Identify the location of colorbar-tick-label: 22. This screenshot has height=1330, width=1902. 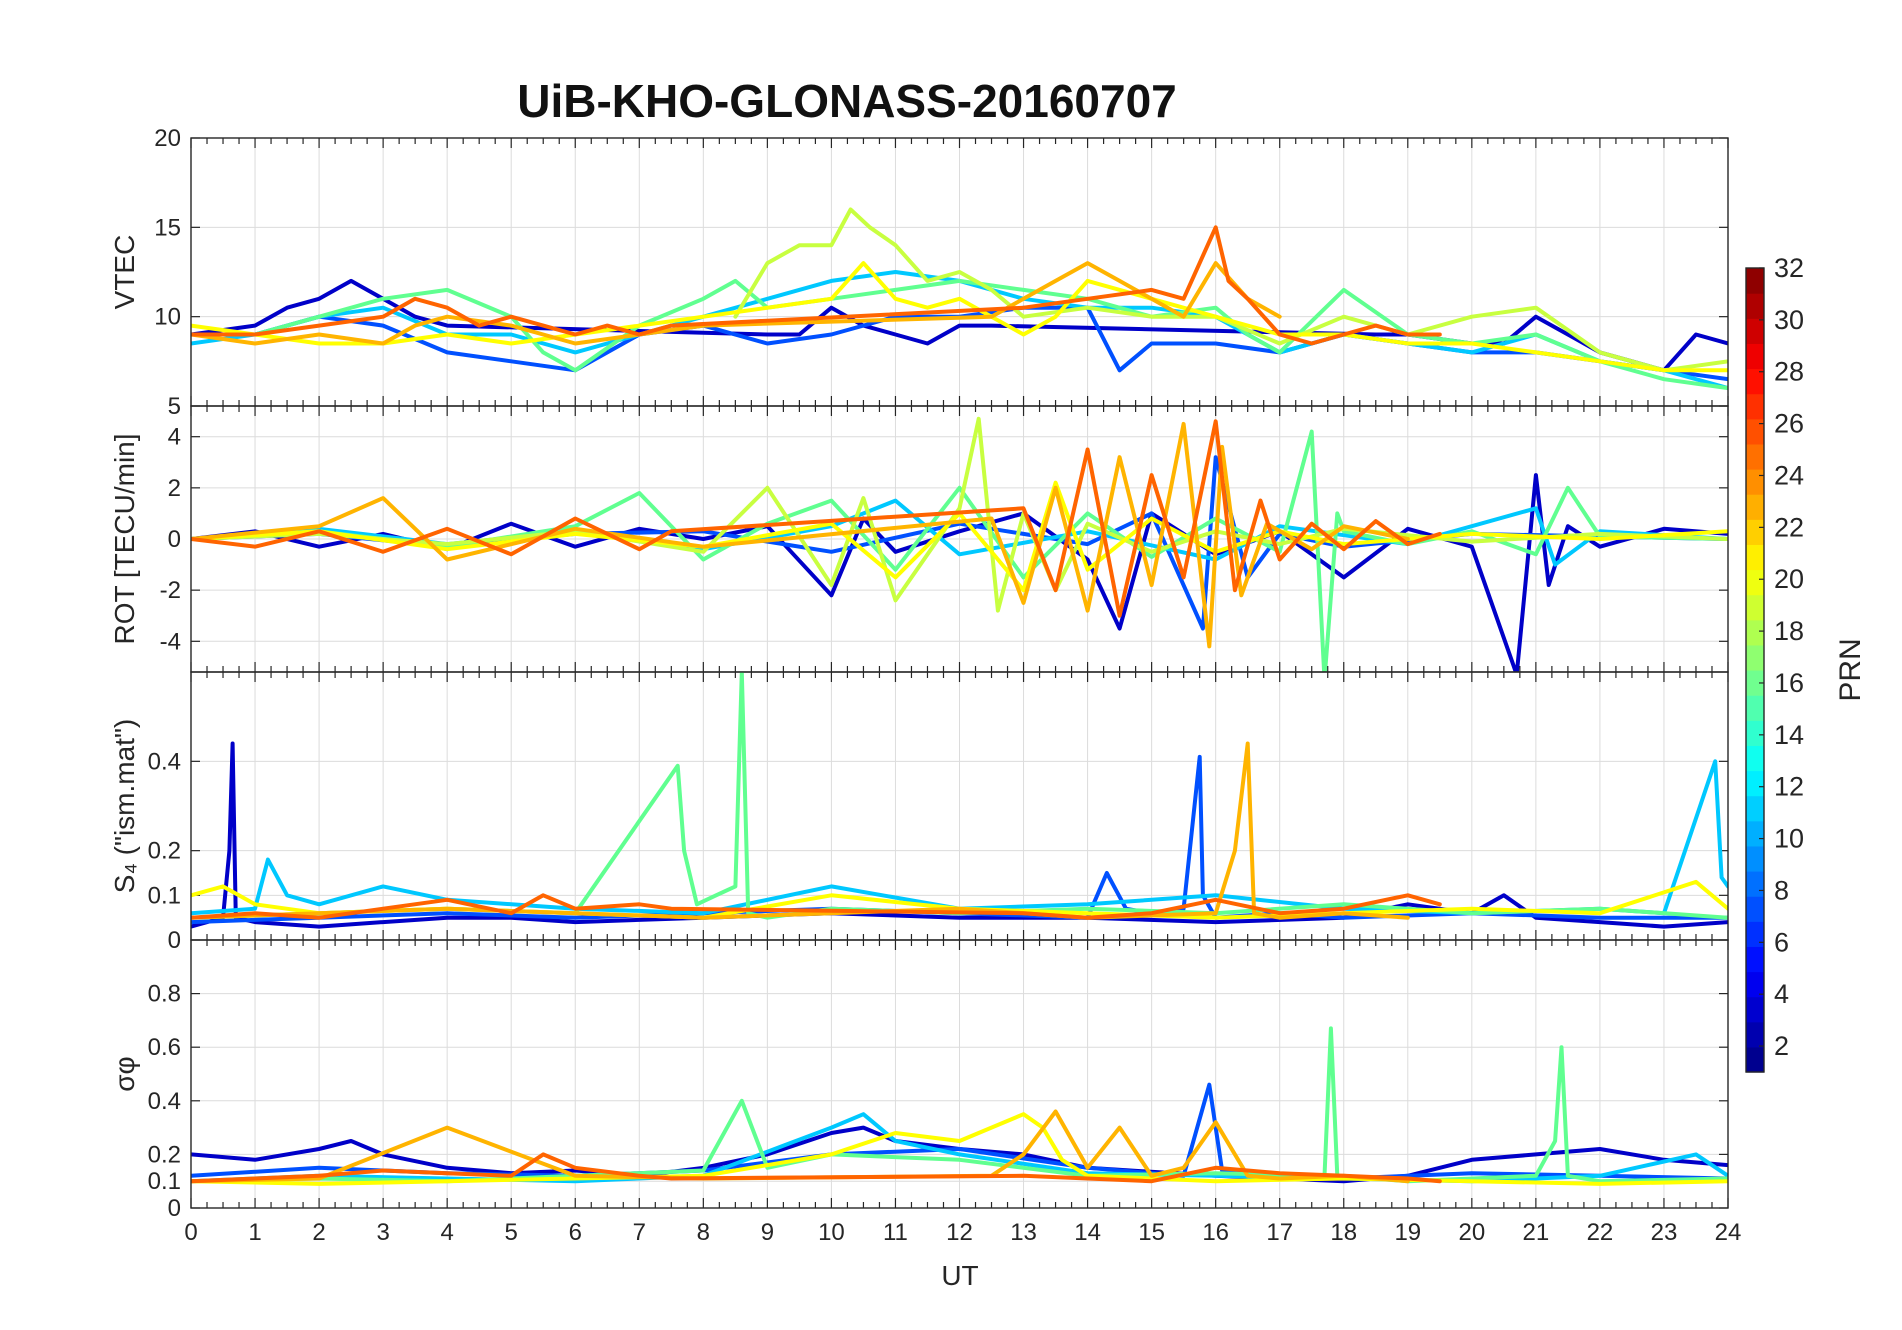
(1789, 527).